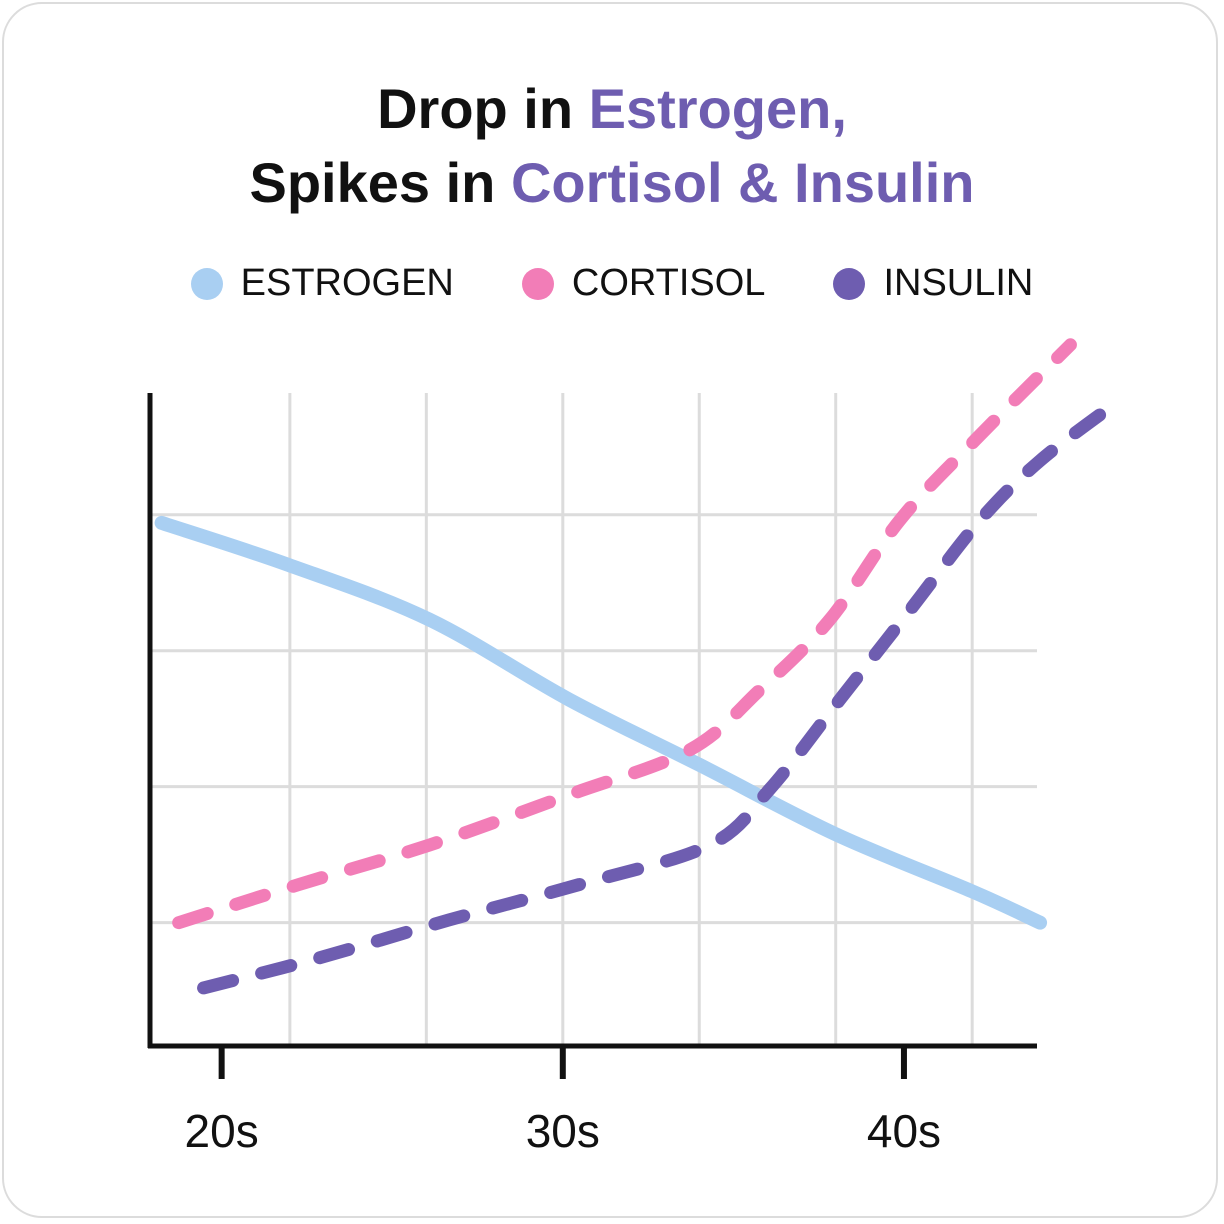 The height and width of the screenshot is (1224, 1224). I want to click on x-tick-label: 20s, so click(222, 1131).